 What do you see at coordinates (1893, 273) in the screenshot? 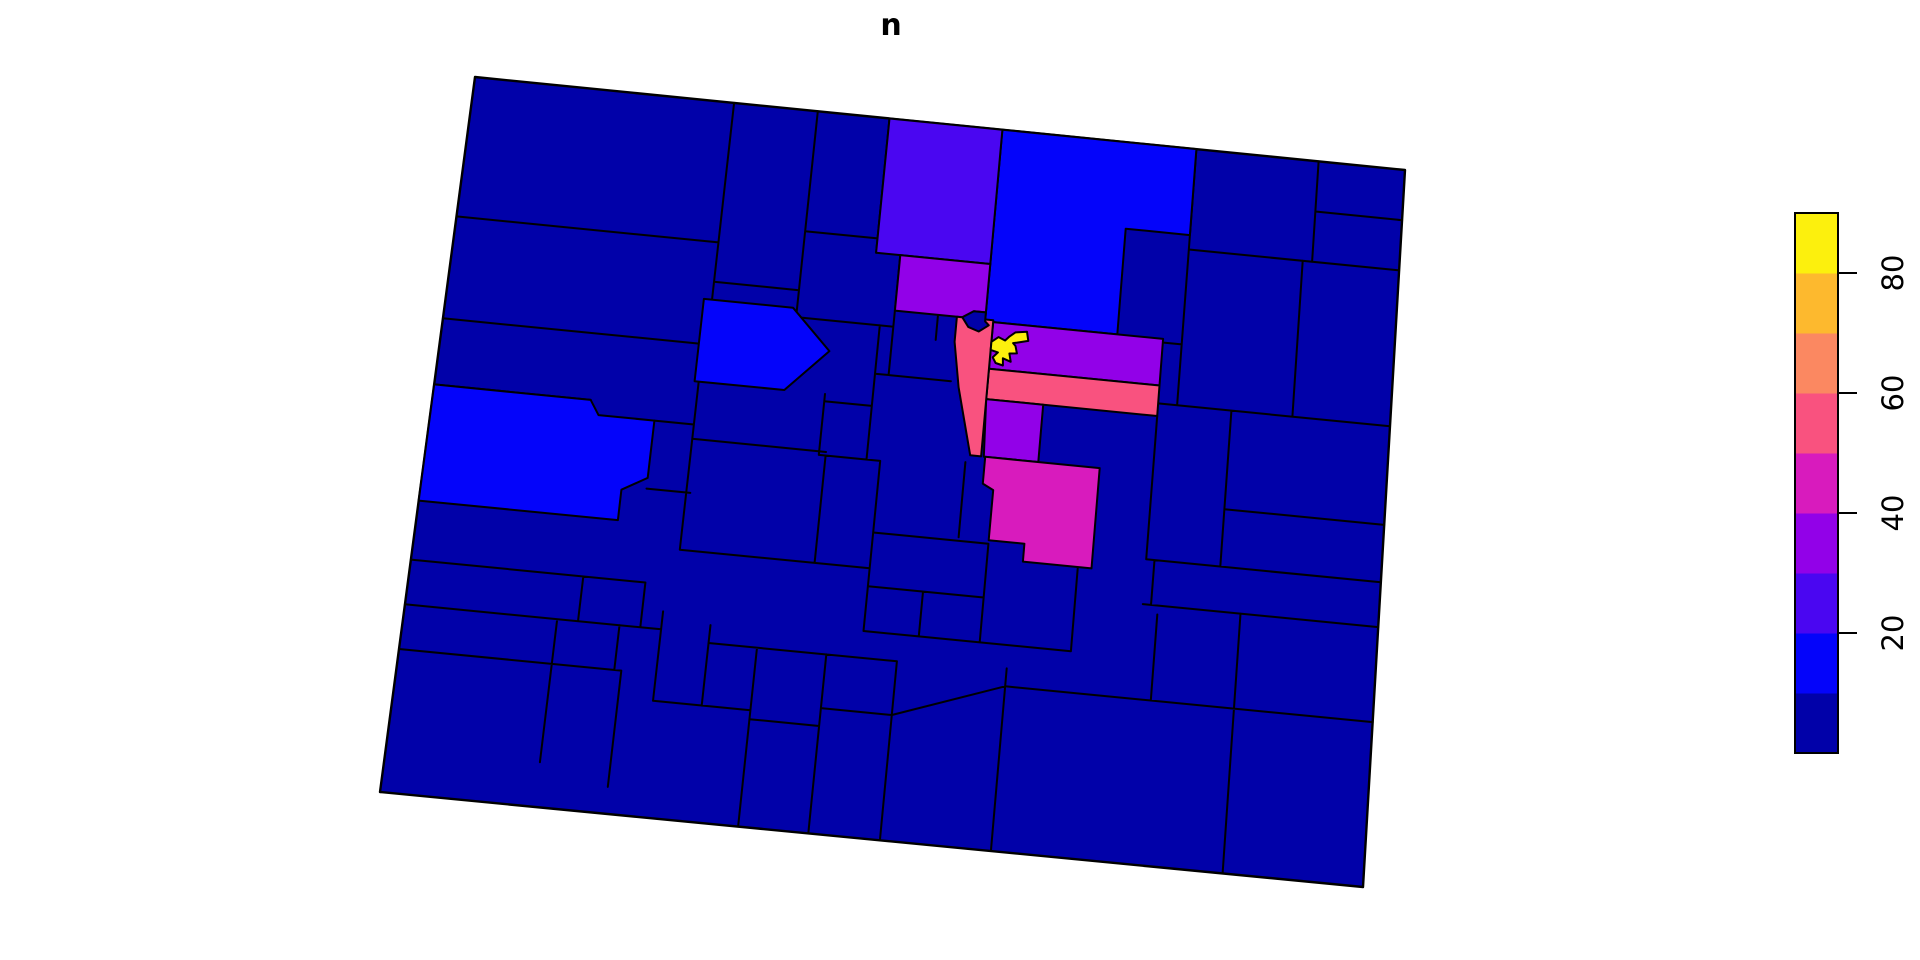
I see `legend-tick-label-80: 80` at bounding box center [1893, 273].